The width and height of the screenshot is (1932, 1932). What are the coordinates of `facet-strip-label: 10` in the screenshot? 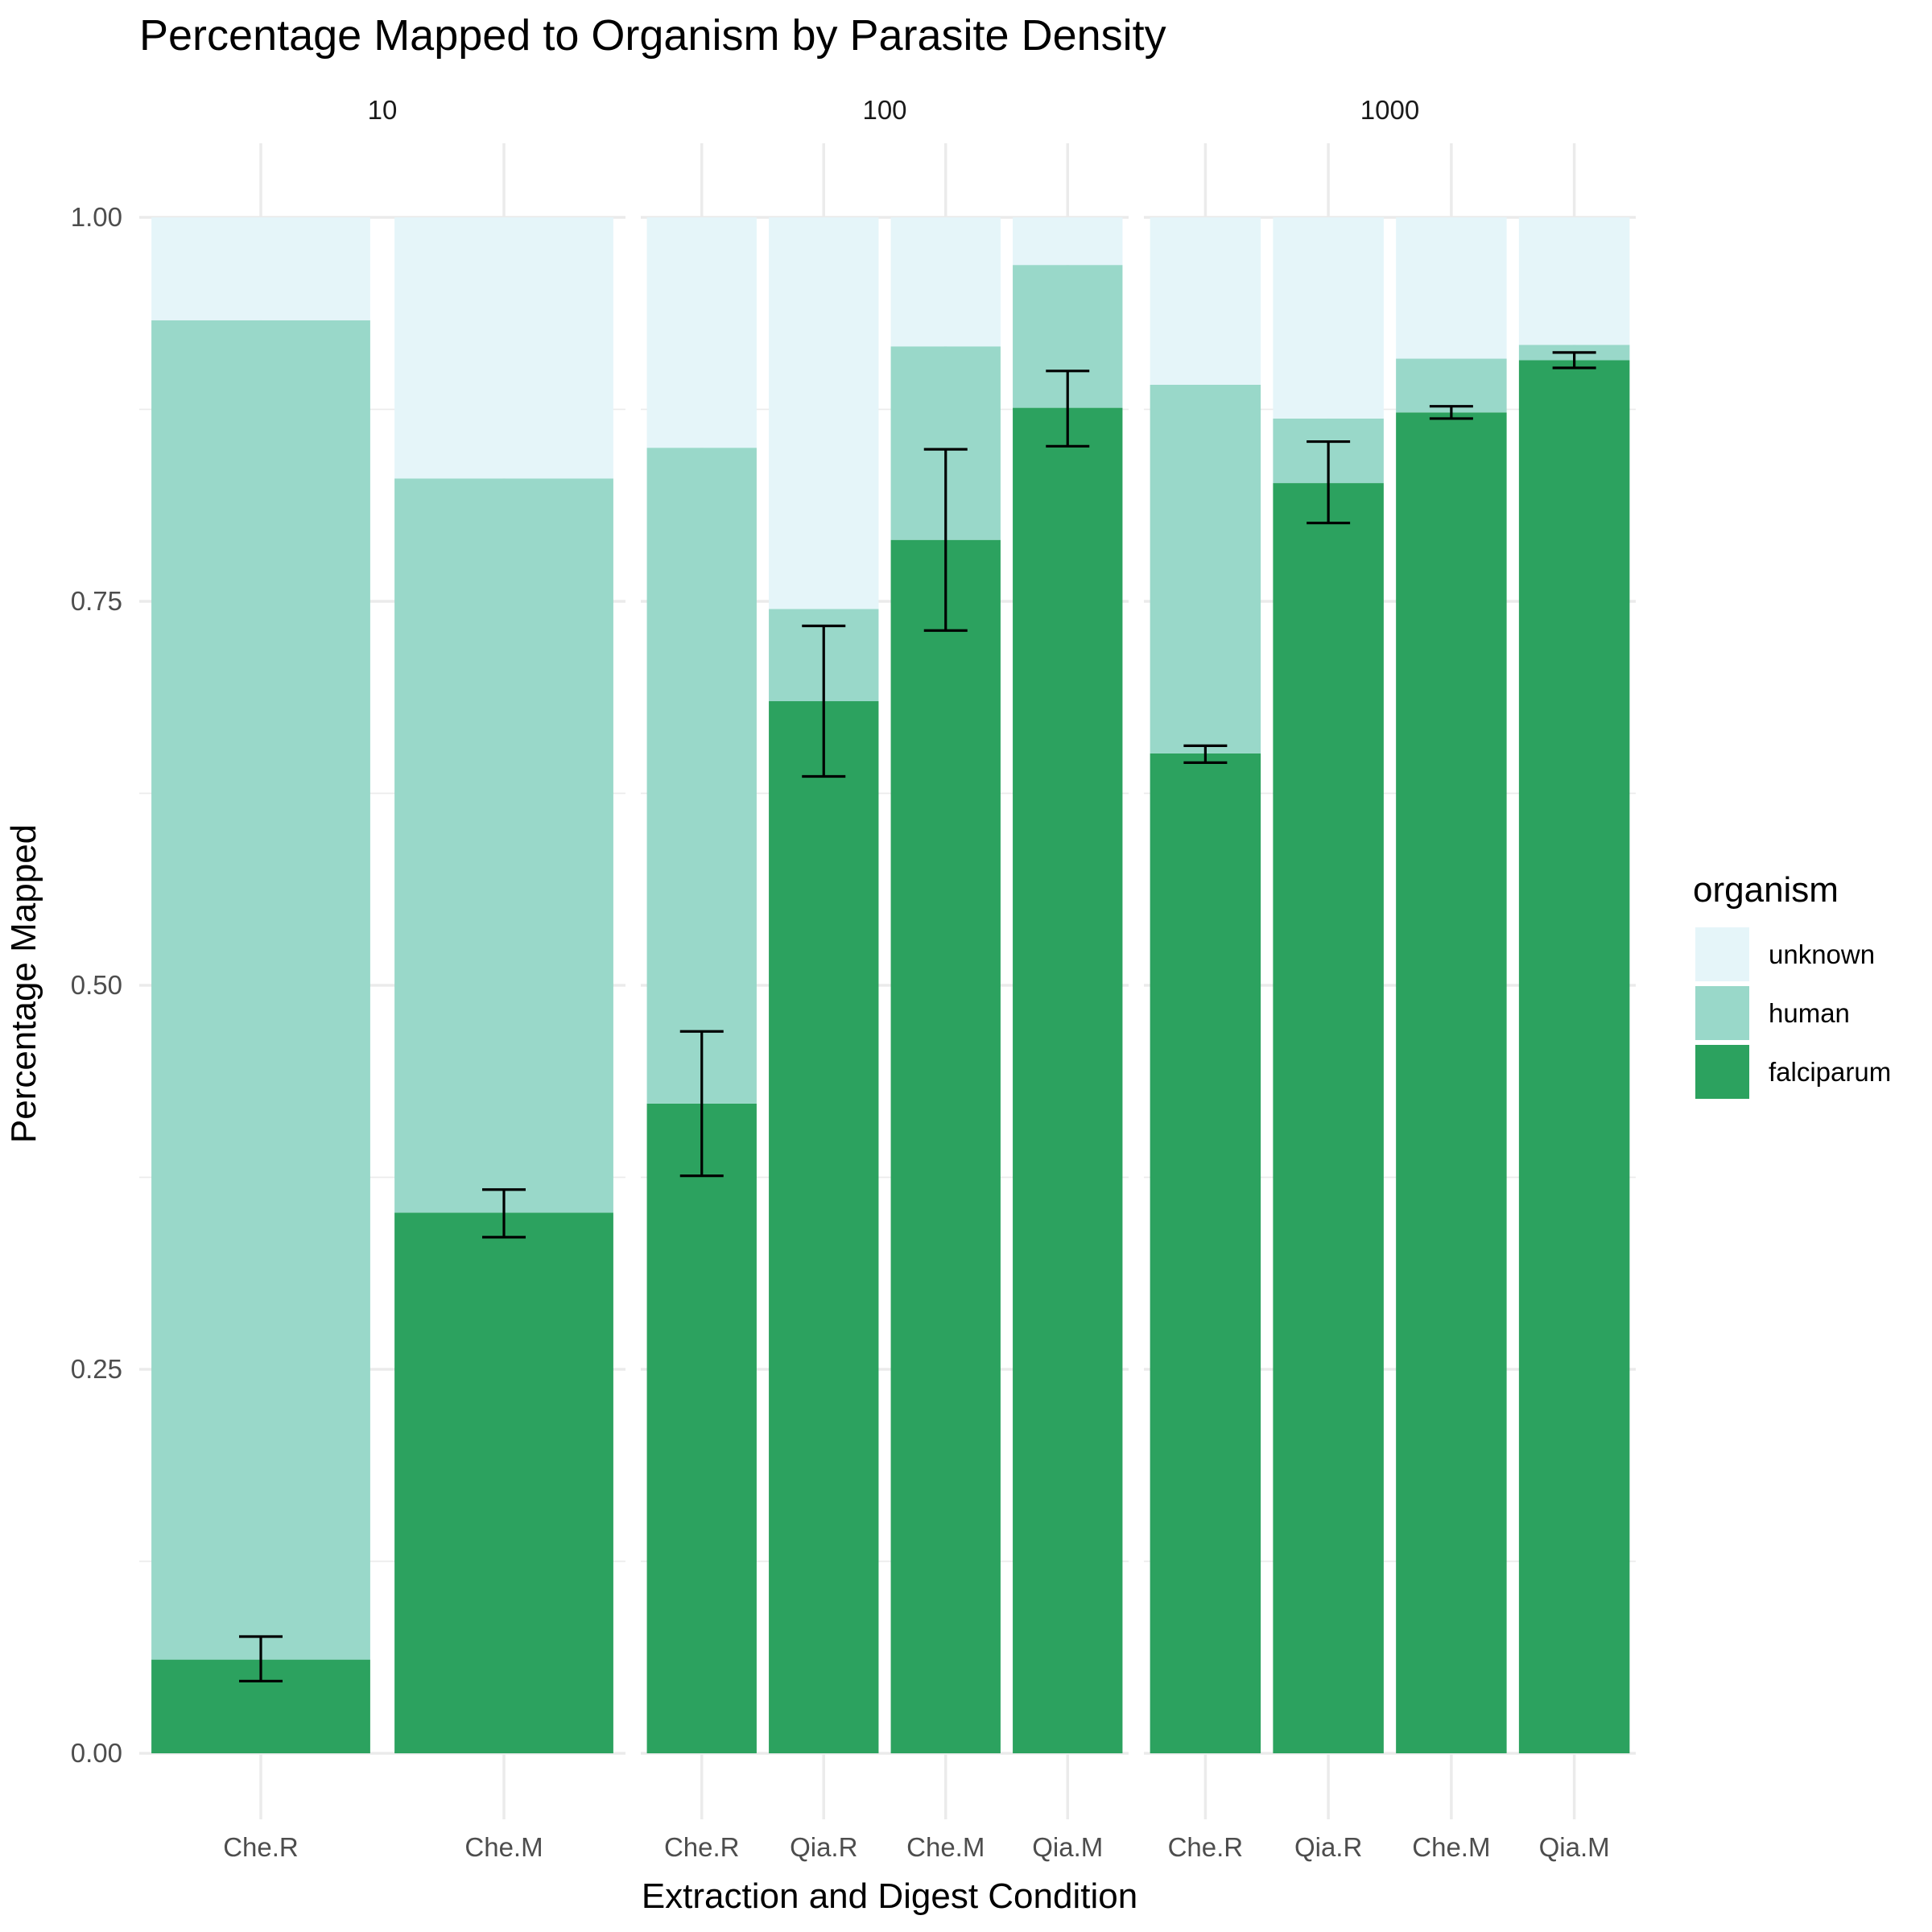 It's located at (383, 110).